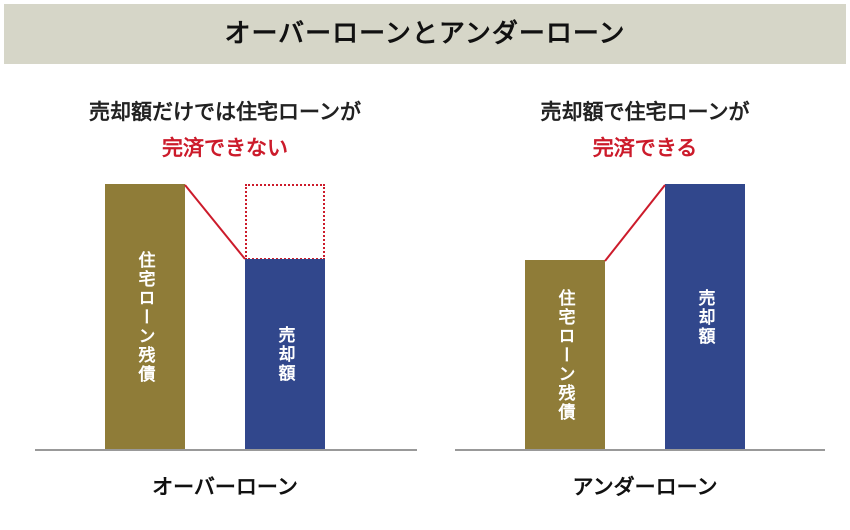  Describe the element at coordinates (226, 450) in the screenshot. I see `overloan-baseline` at that location.